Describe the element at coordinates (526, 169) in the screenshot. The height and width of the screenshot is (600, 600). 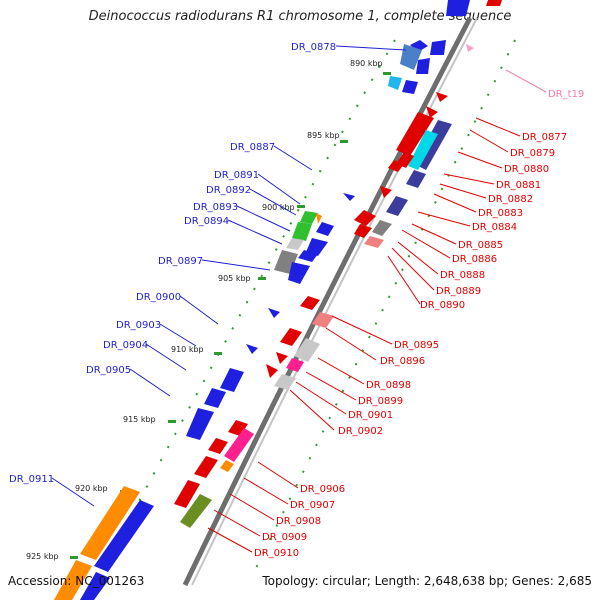
I see `gene-label-right: DR_0880` at that location.